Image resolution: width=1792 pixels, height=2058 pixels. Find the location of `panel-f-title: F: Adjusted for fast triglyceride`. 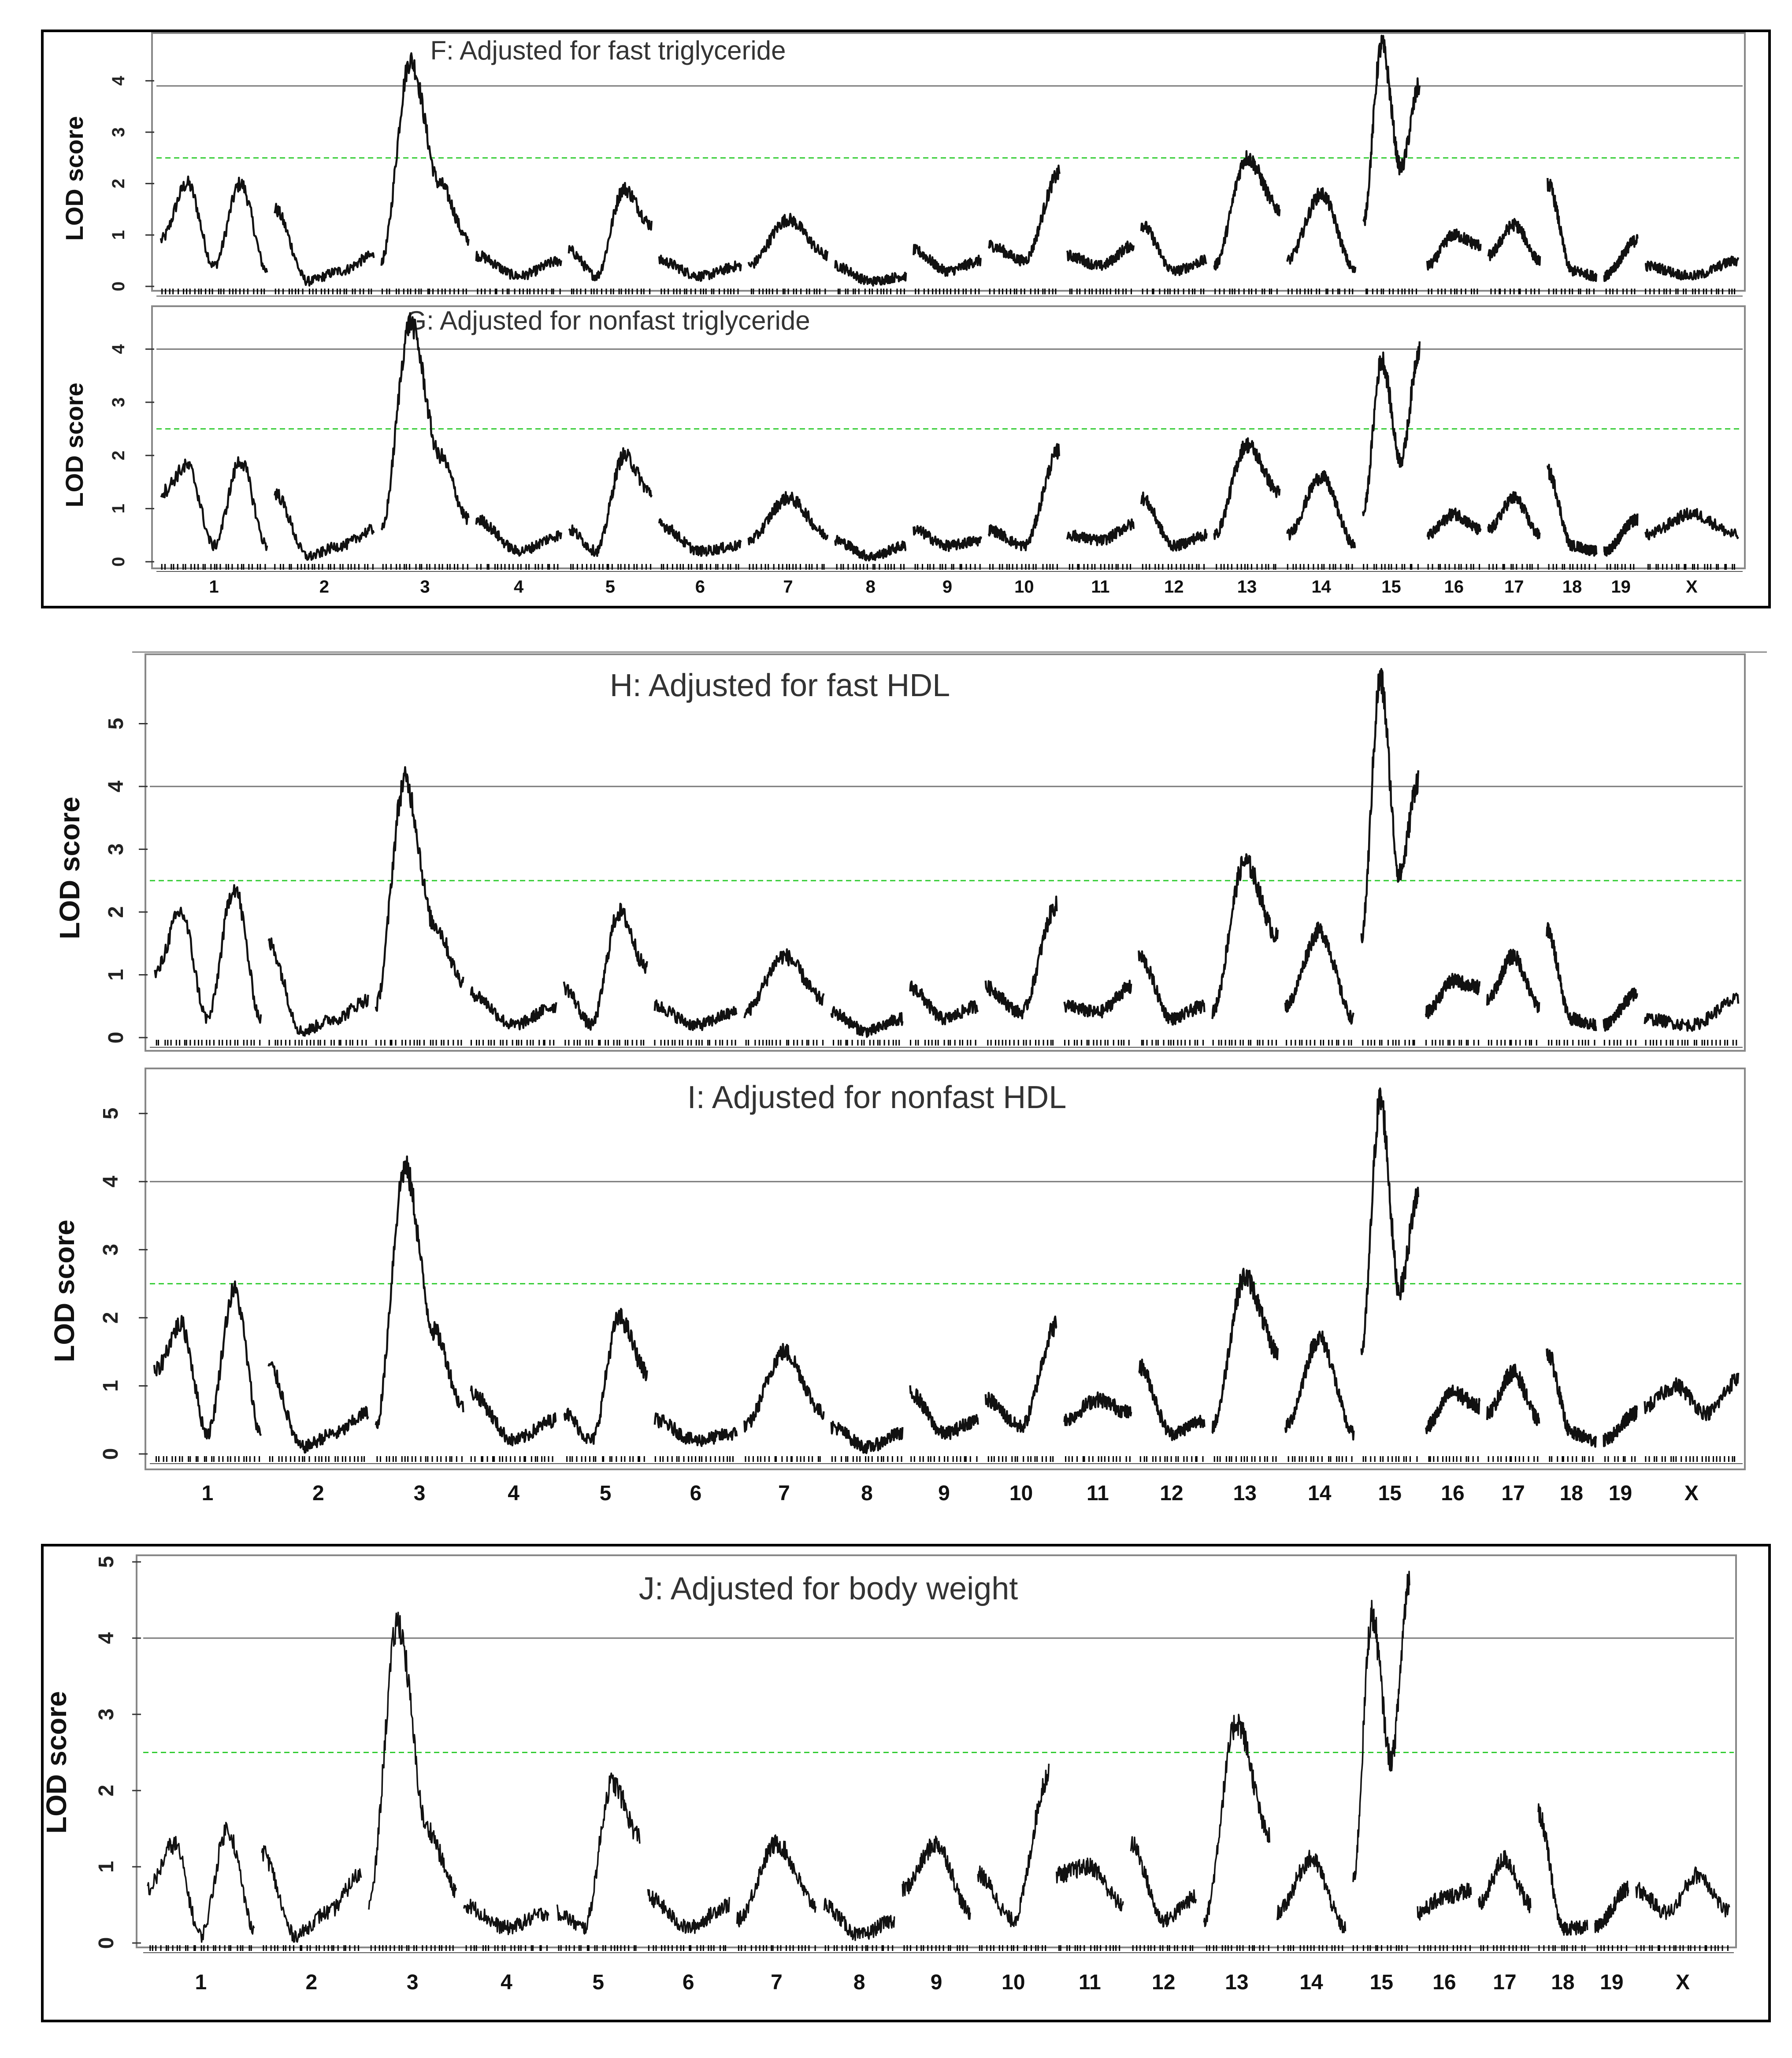

panel-f-title: F: Adjusted for fast triglyceride is located at coordinates (608, 51).